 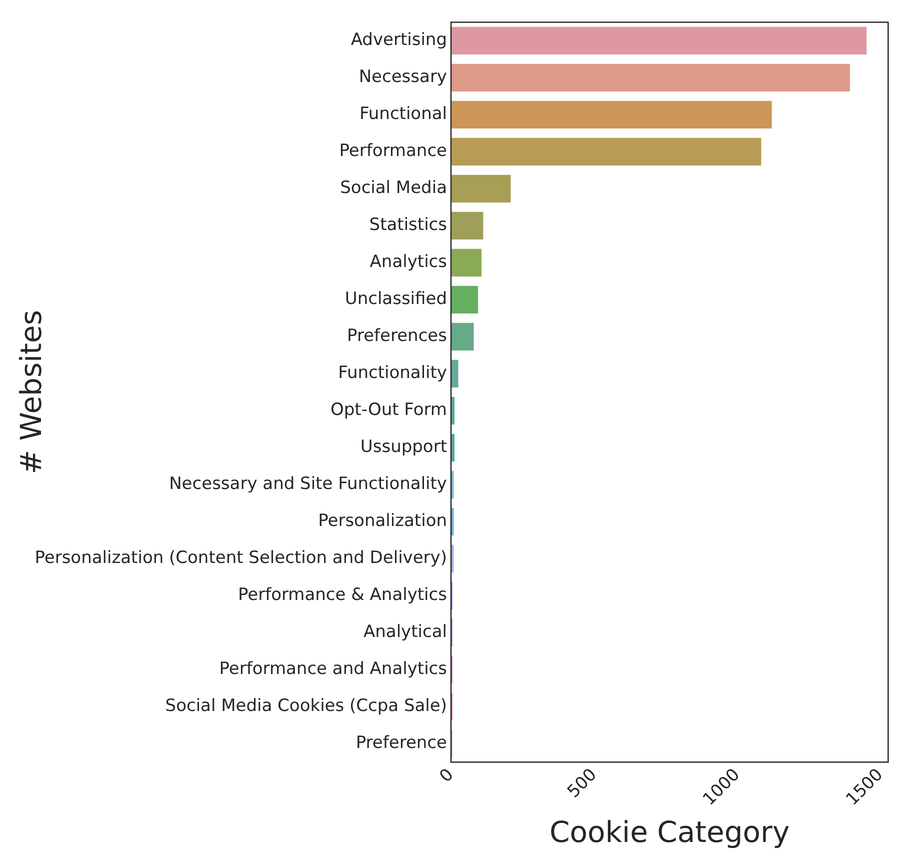 What do you see at coordinates (306, 706) in the screenshot?
I see `y-tick-label: Social Media Cookies (Ccpa Sale)` at bounding box center [306, 706].